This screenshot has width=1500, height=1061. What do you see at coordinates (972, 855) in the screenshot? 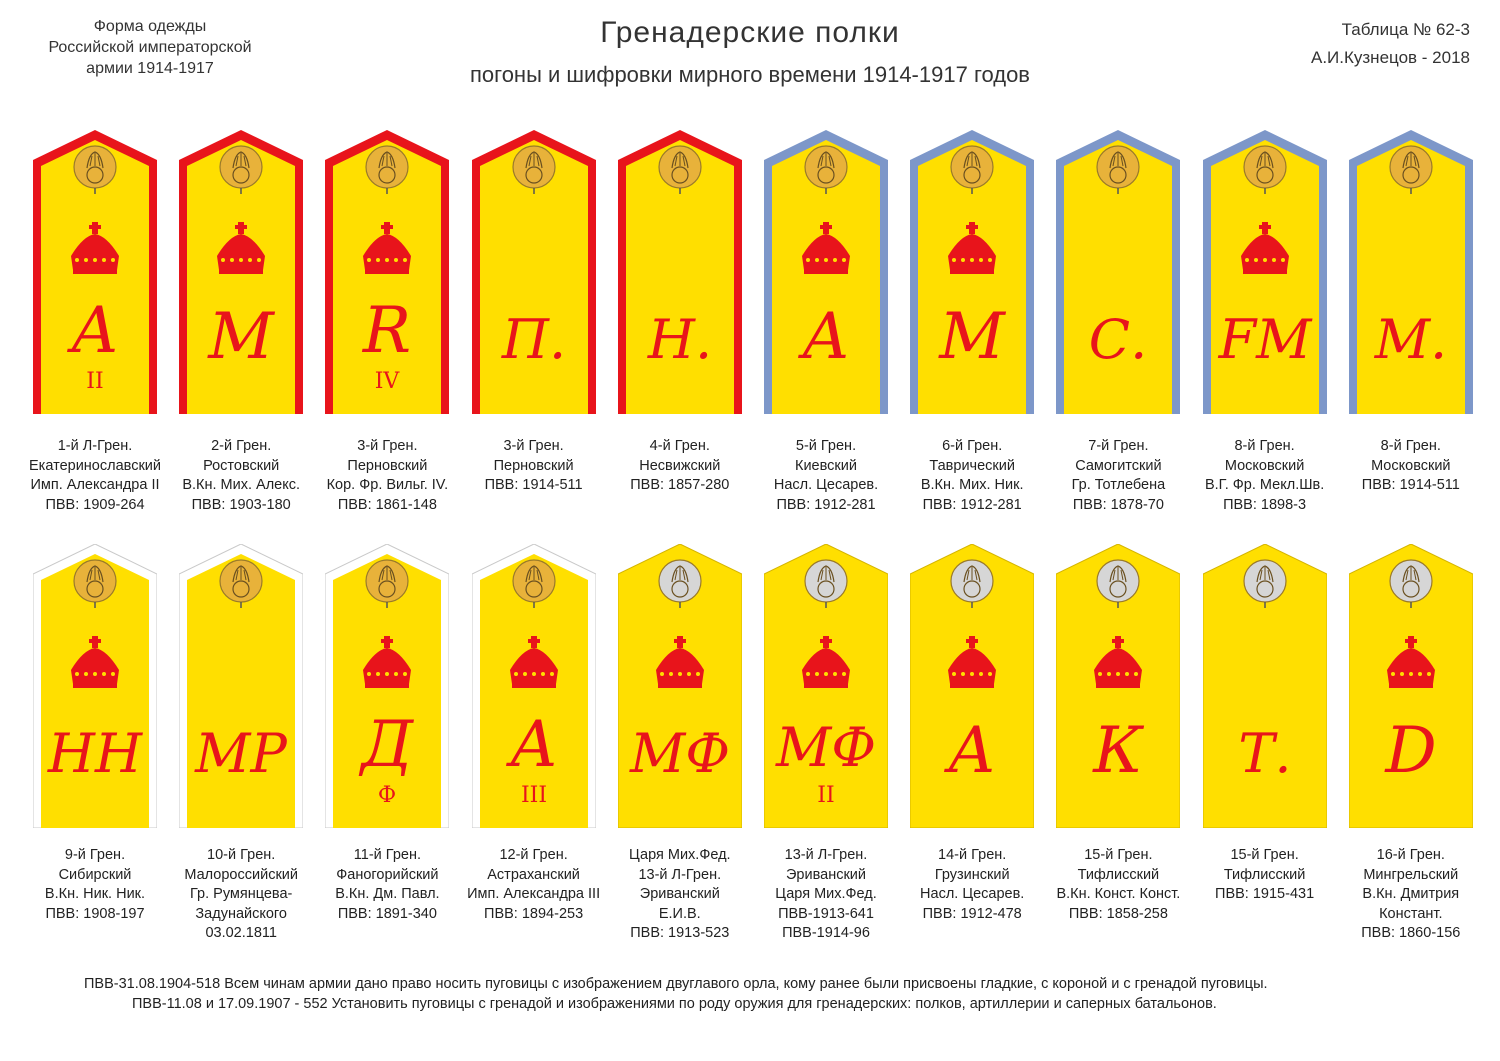
I see `caption-line: 14-й Грен.` at bounding box center [972, 855].